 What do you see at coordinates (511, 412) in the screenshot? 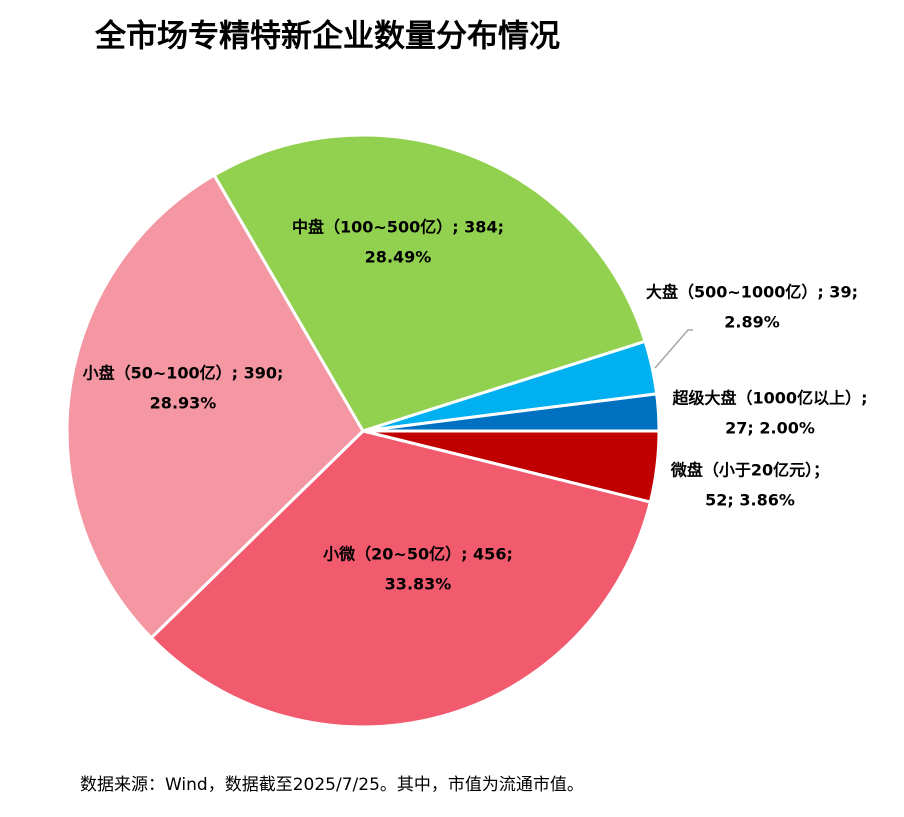
I see `pie-slice` at bounding box center [511, 412].